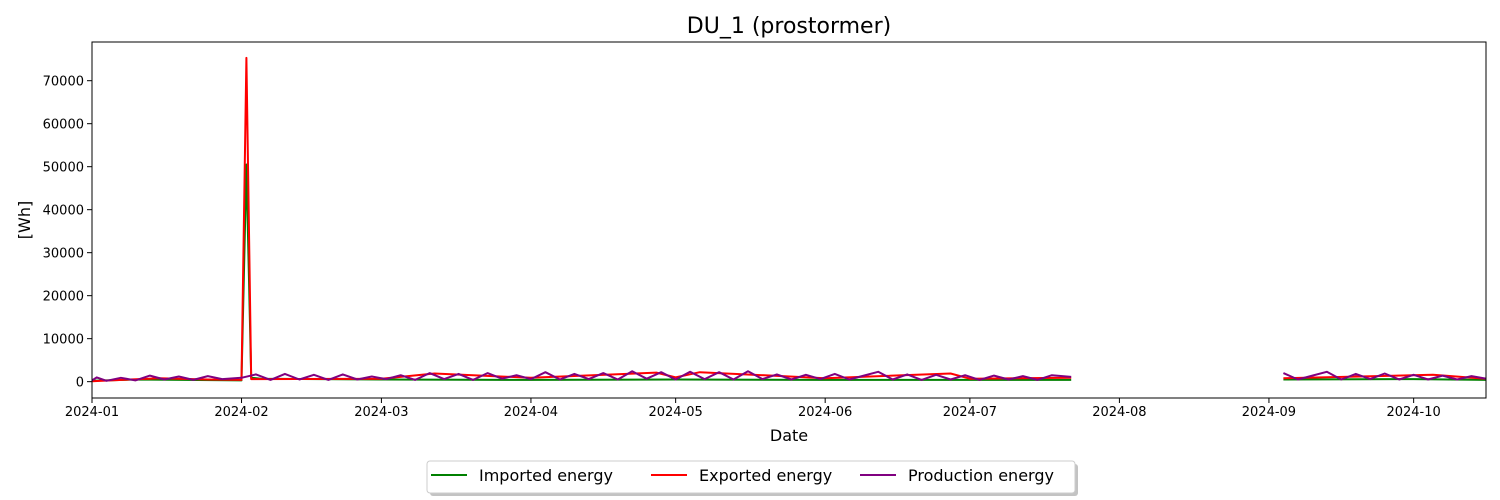  I want to click on x-axis-label: Date, so click(789, 435).